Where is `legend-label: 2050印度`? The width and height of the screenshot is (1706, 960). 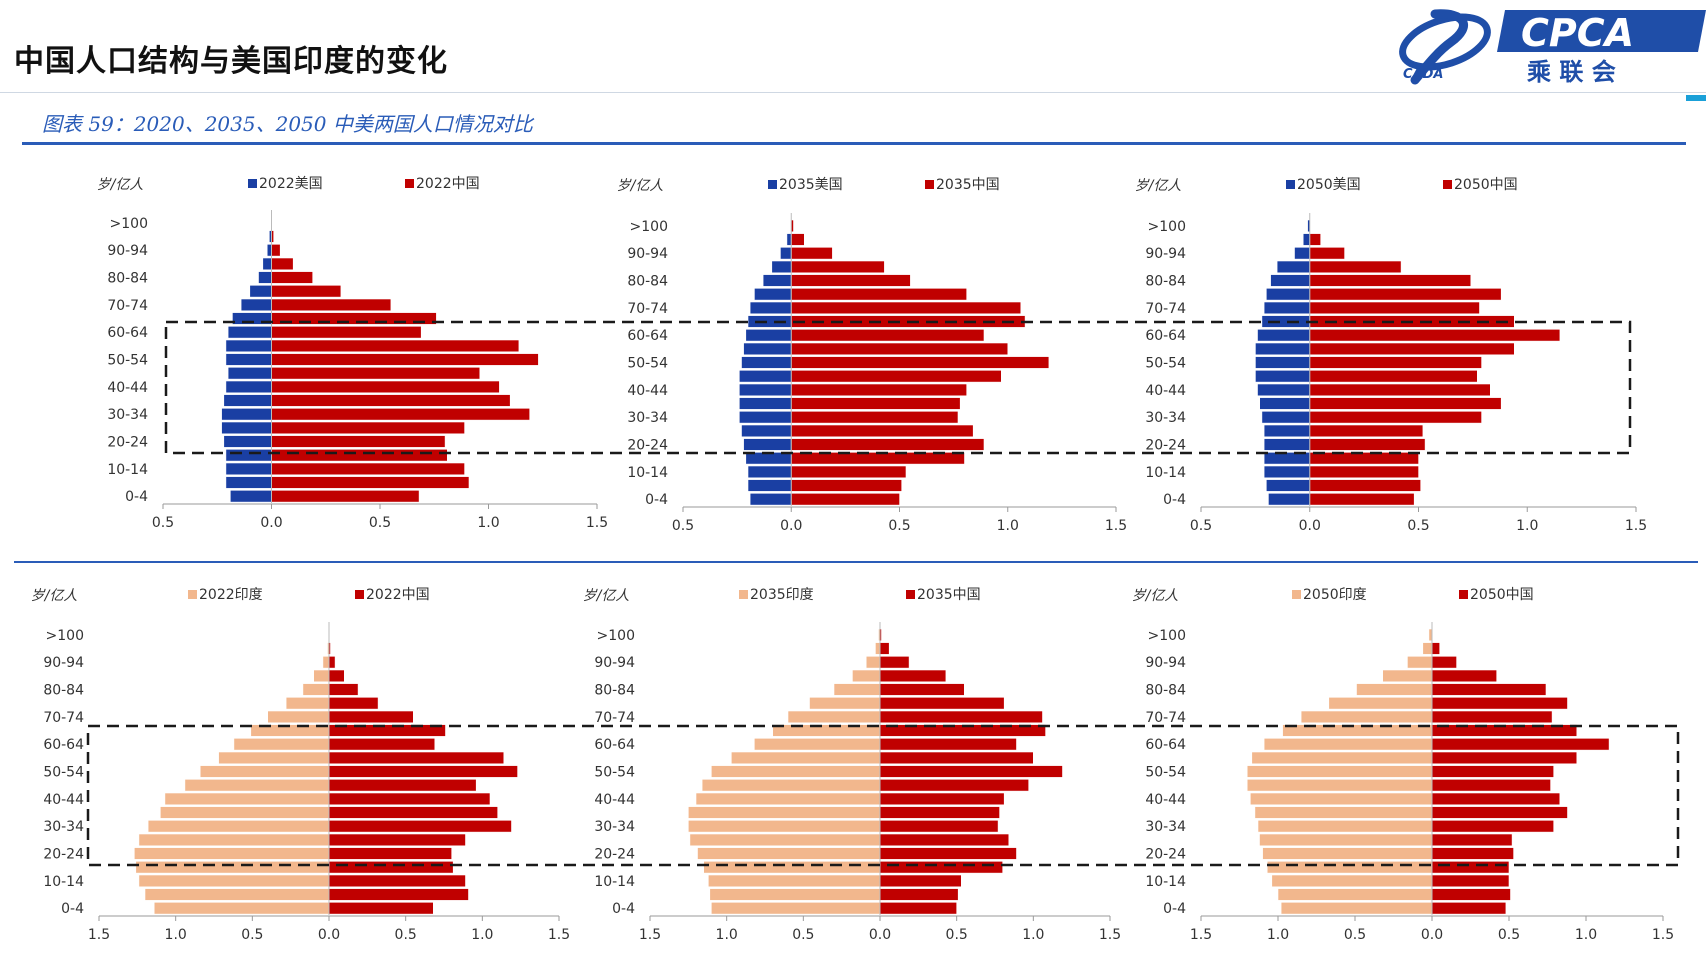
legend-label: 2050印度 is located at coordinates (1335, 595).